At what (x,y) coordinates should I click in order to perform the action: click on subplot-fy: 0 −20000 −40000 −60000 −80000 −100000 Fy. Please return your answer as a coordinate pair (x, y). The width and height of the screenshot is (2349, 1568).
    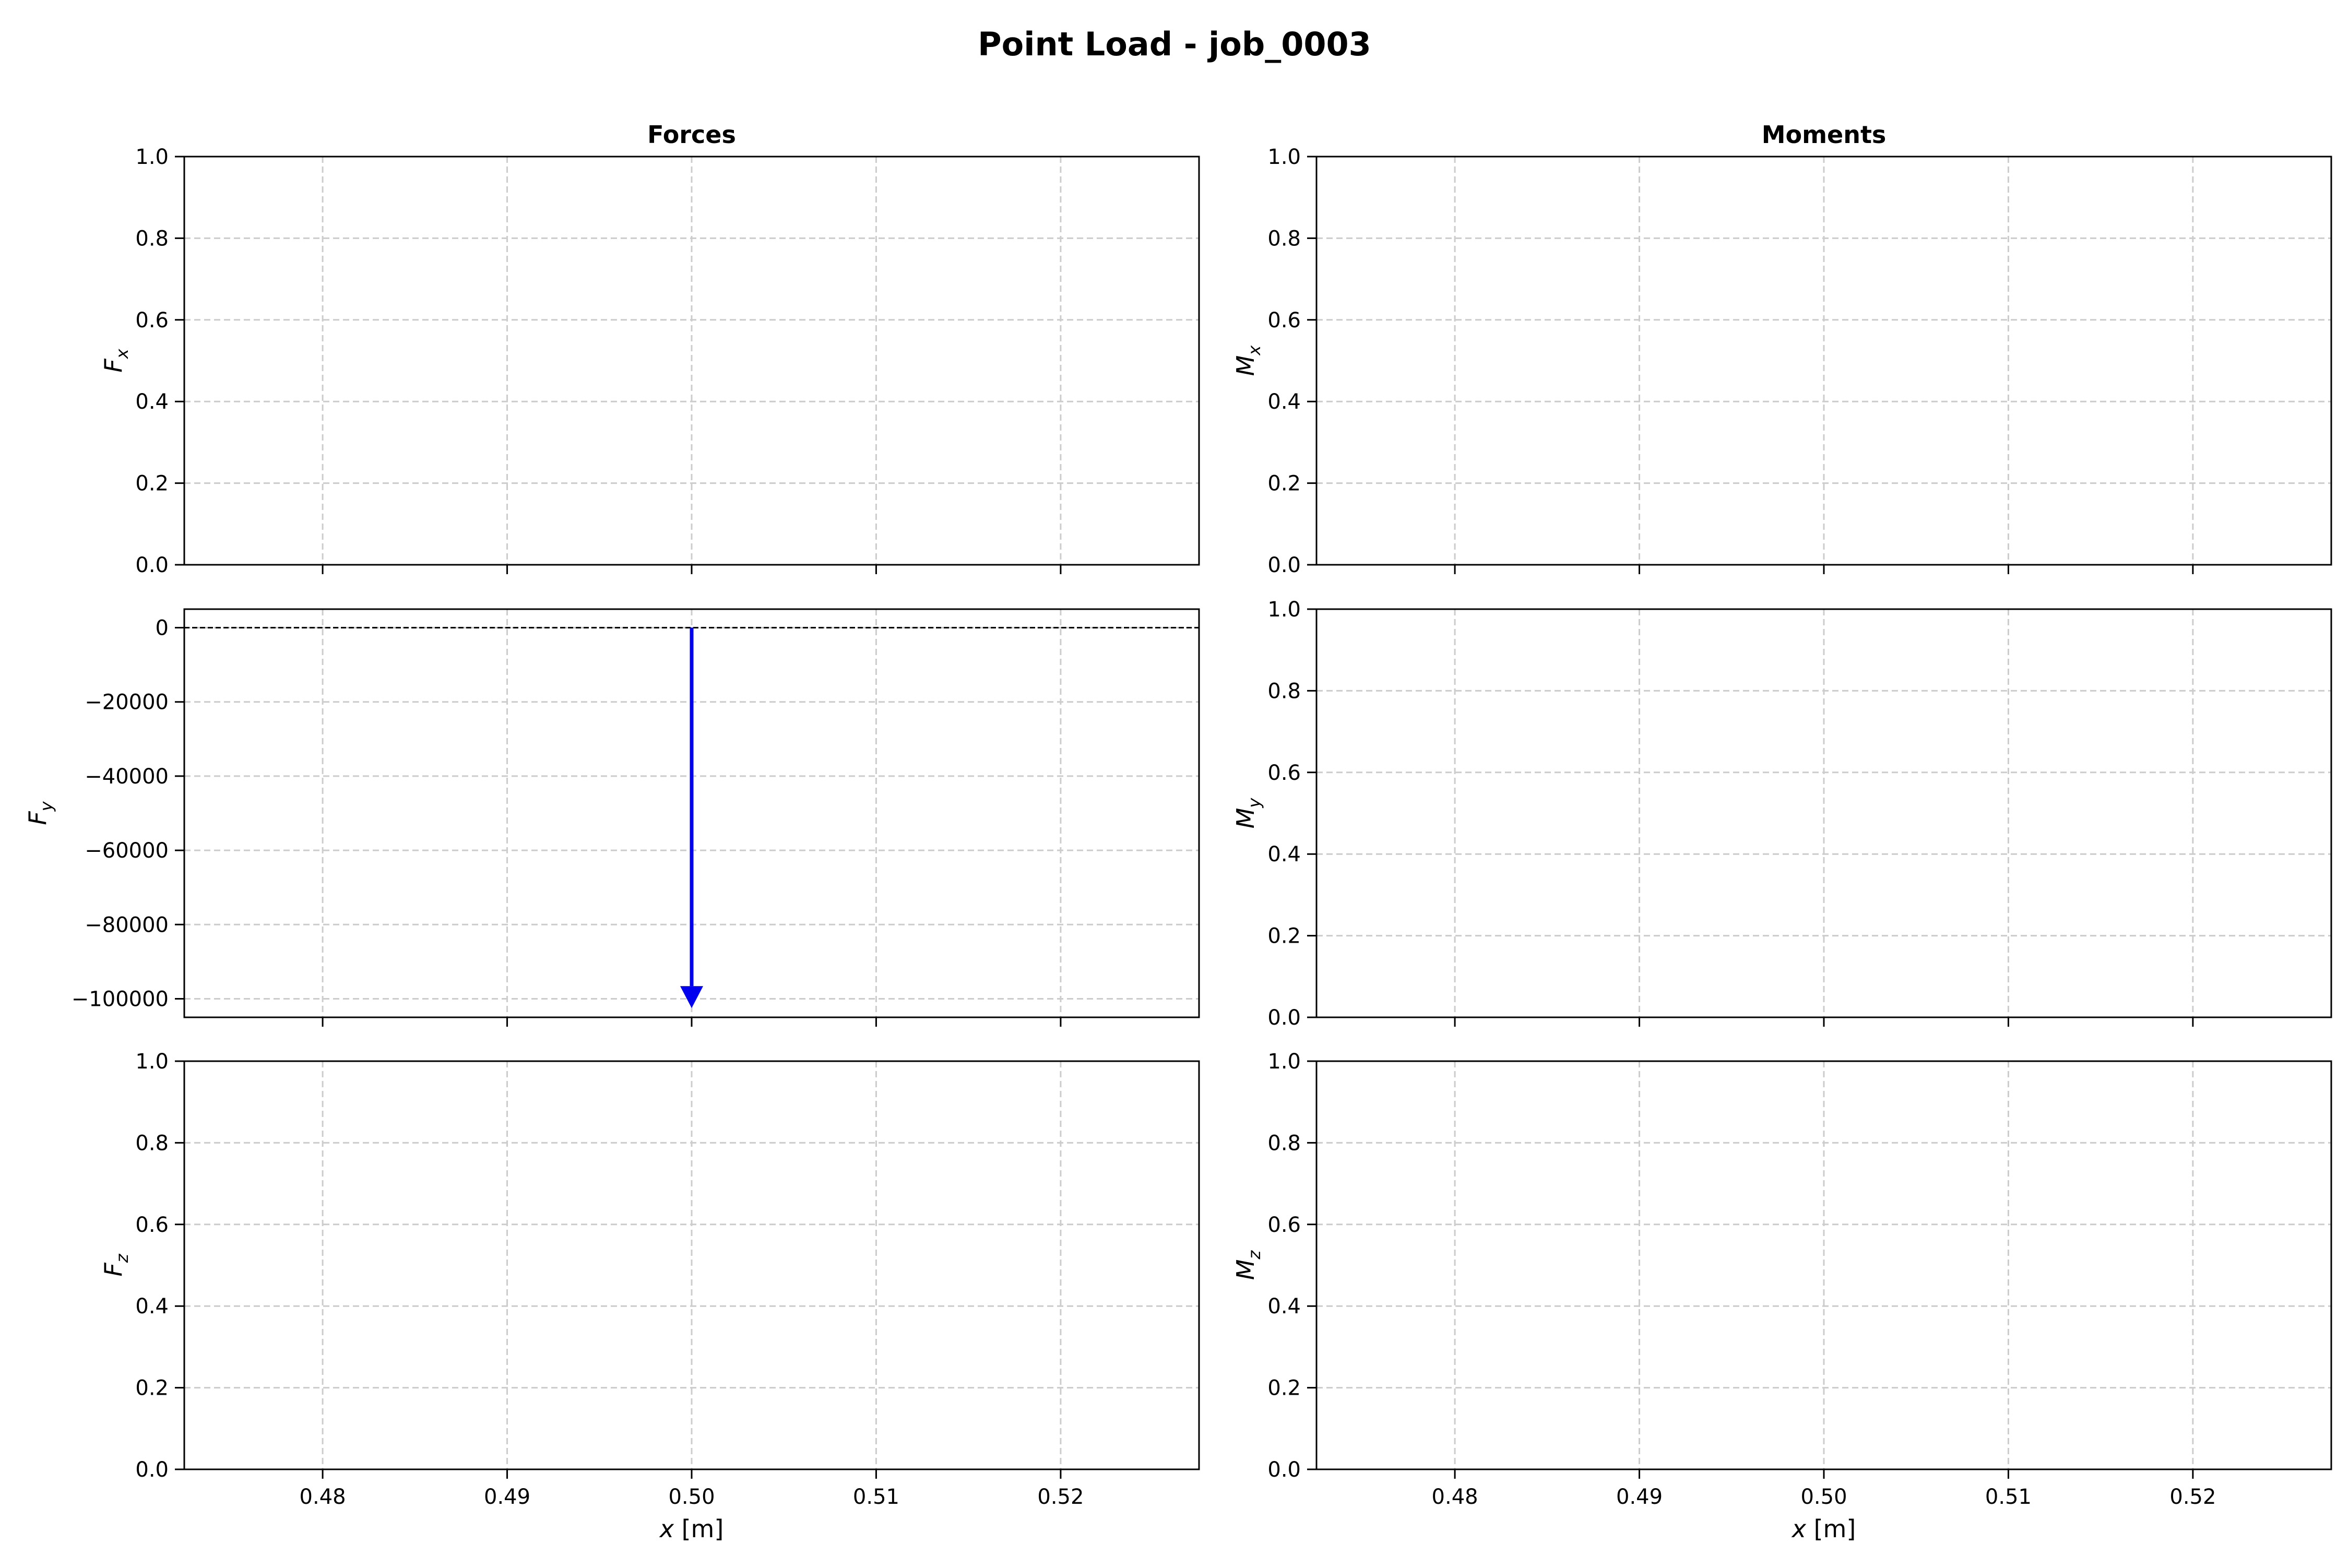
    Looking at the image, I should click on (611, 817).